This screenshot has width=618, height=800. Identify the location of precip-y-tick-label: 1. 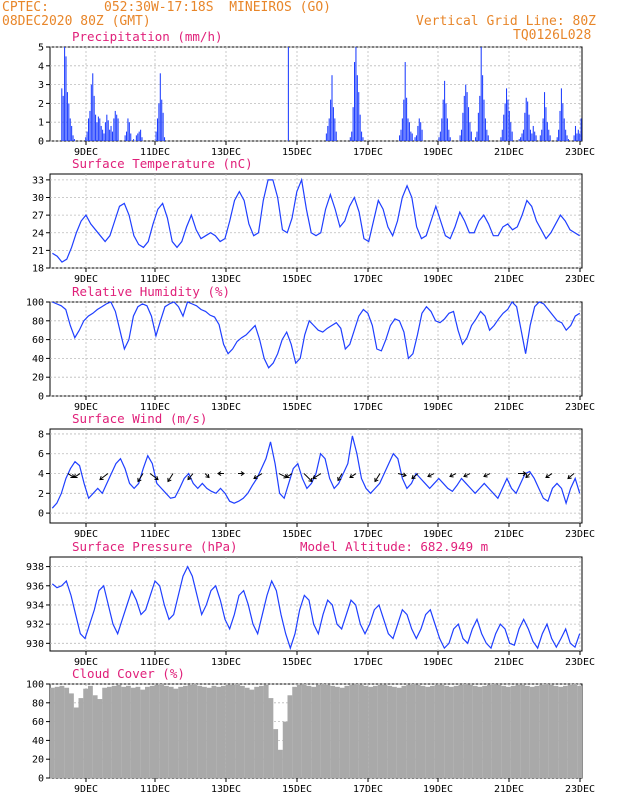
(41, 123).